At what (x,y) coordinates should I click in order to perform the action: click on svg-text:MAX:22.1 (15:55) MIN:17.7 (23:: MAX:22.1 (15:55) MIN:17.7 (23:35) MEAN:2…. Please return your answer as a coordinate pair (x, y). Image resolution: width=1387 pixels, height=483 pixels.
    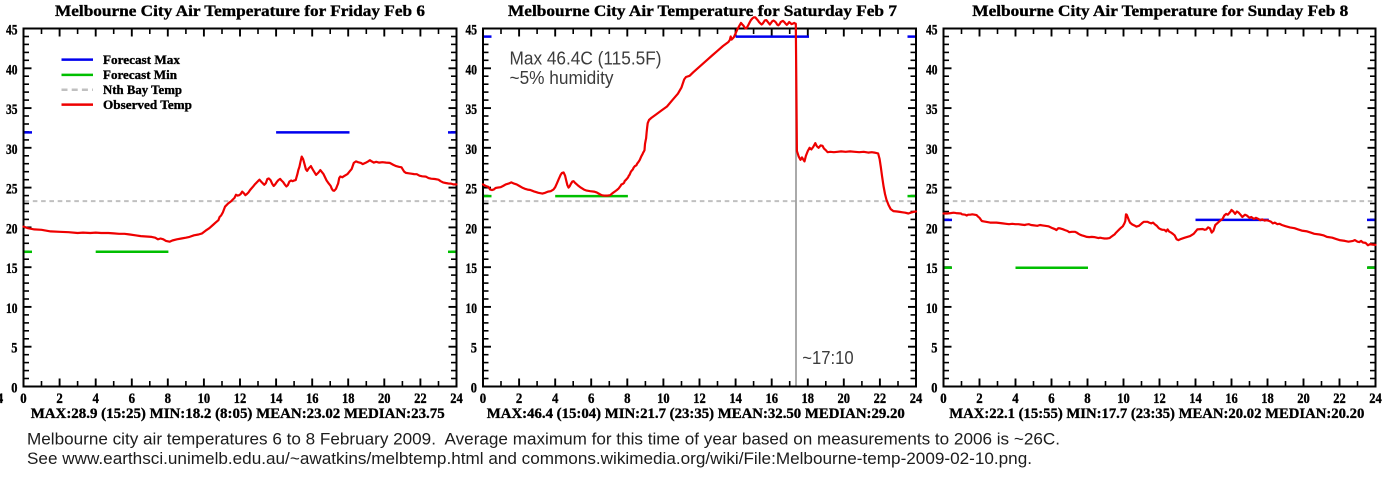
    Looking at the image, I should click on (1156, 414).